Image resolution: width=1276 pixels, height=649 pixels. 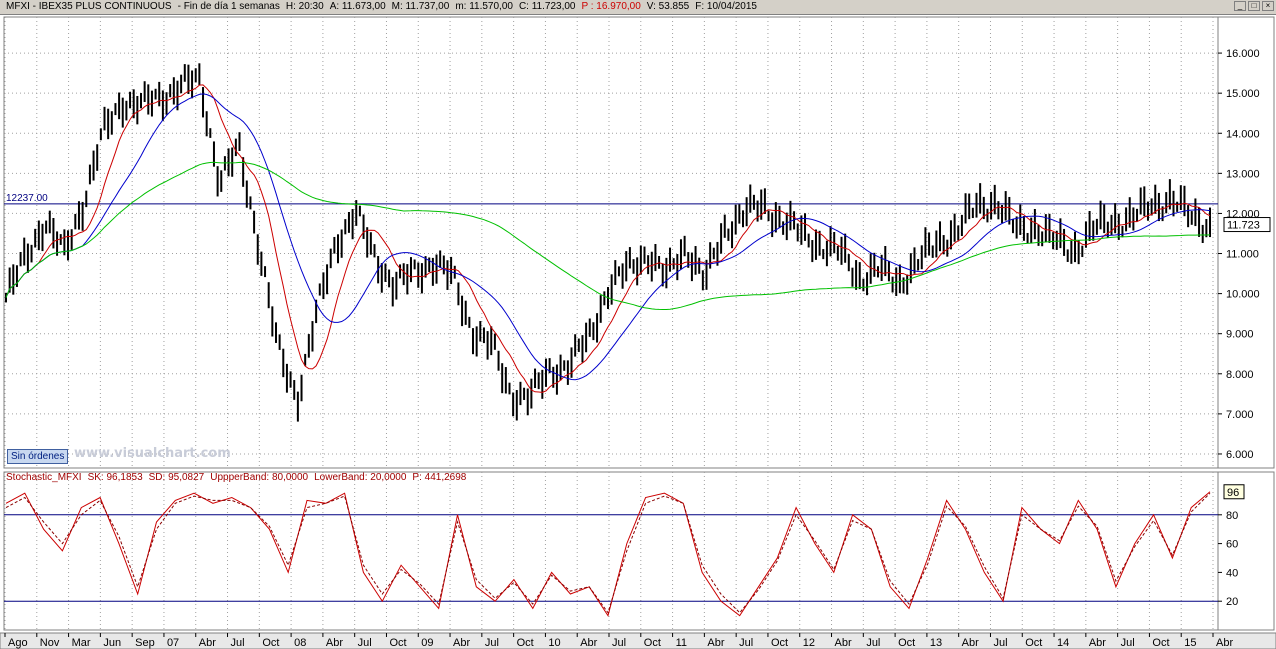 I want to click on points-value: P : 16.970,00, so click(x=611, y=6).